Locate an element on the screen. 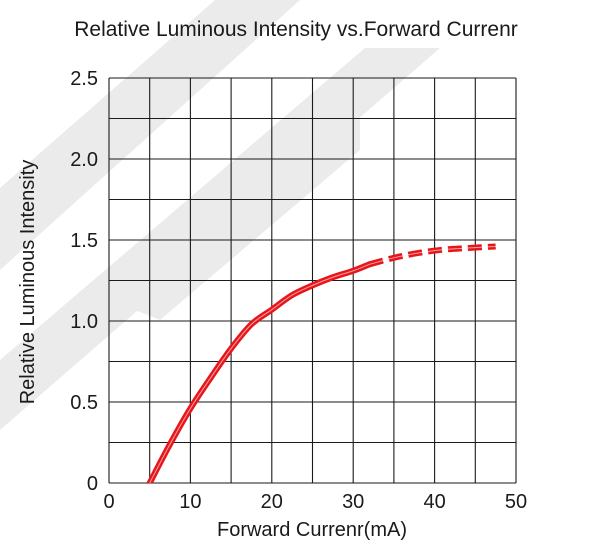 This screenshot has width=592, height=549. y-axis: 0 0.5 1.0 1.5 2.0 2.5 is located at coordinates (84, 281).